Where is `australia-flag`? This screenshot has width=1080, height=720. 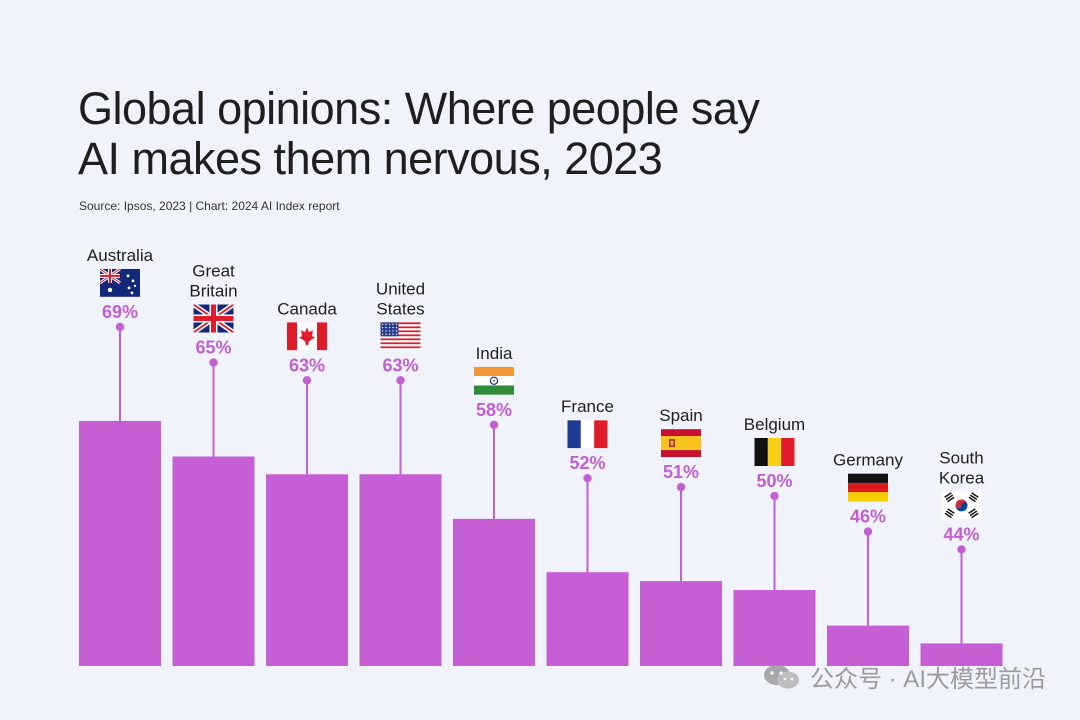
australia-flag is located at coordinates (120, 282).